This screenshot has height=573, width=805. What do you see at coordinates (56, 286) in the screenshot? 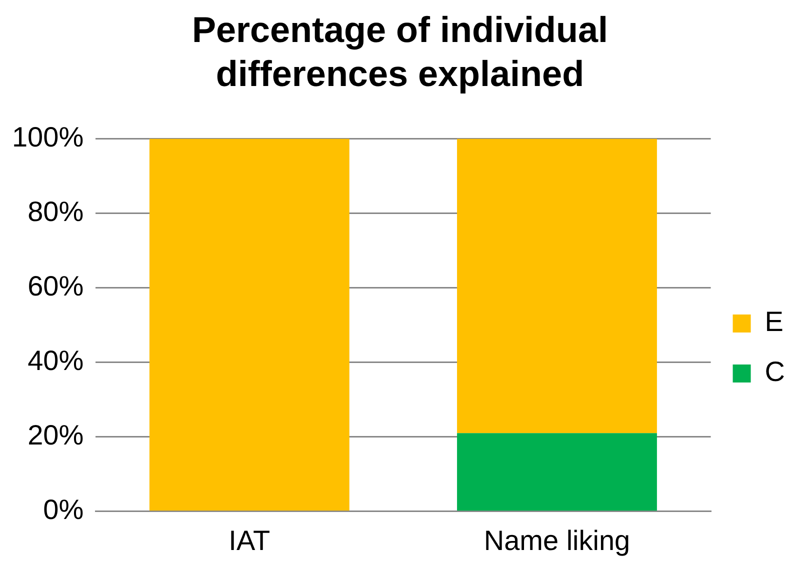
I see `y-tick-label: 60%` at bounding box center [56, 286].